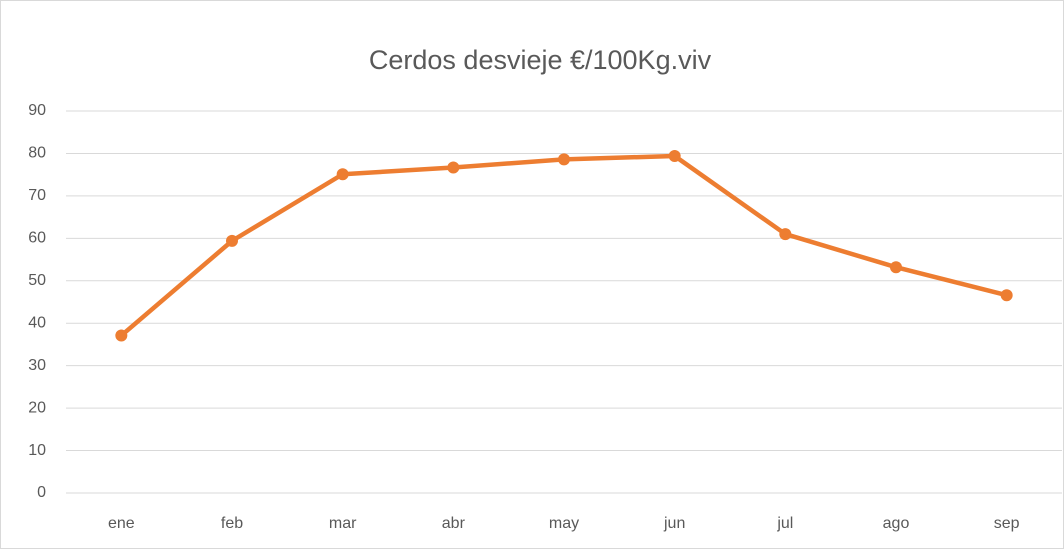  What do you see at coordinates (37, 280) in the screenshot?
I see `y-tick-label: 50` at bounding box center [37, 280].